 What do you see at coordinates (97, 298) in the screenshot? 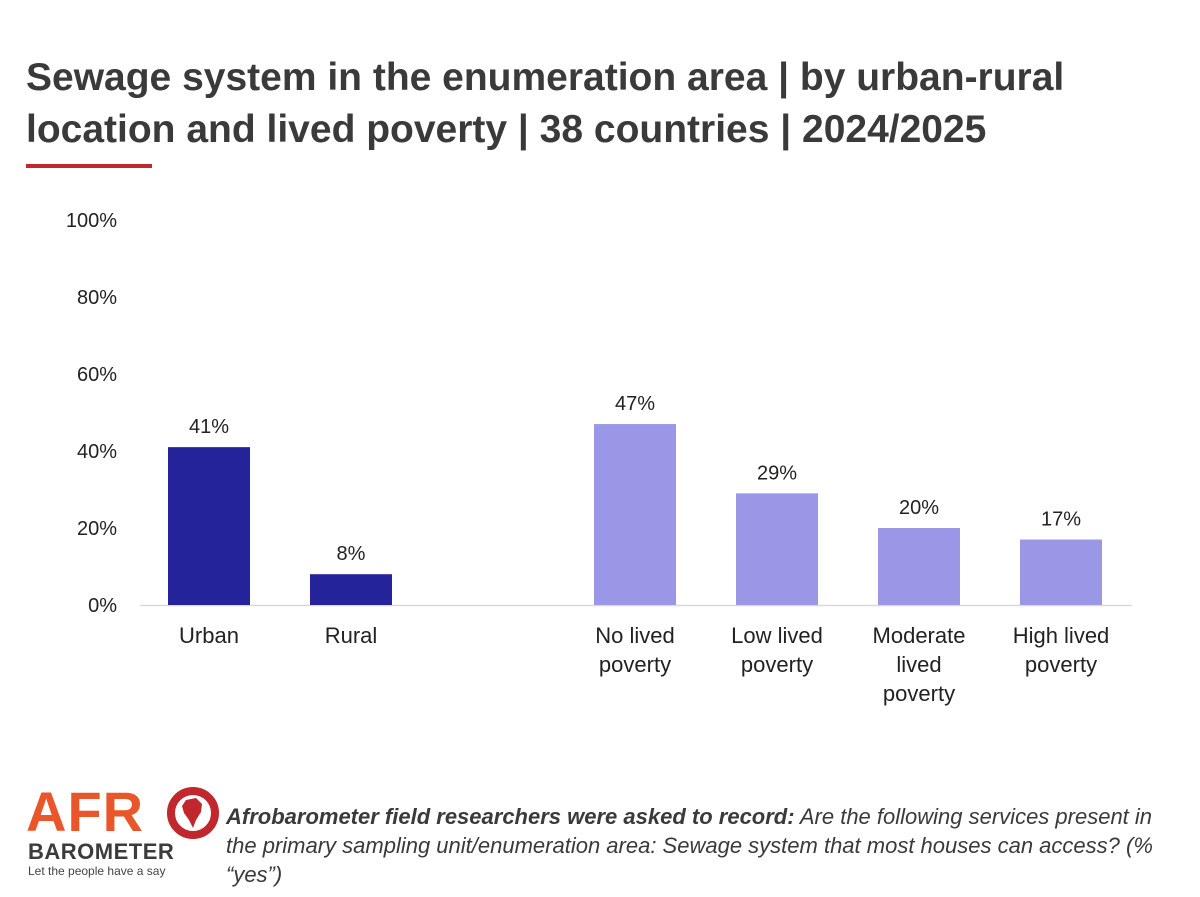
I see `y-tick-label: 80%` at bounding box center [97, 298].